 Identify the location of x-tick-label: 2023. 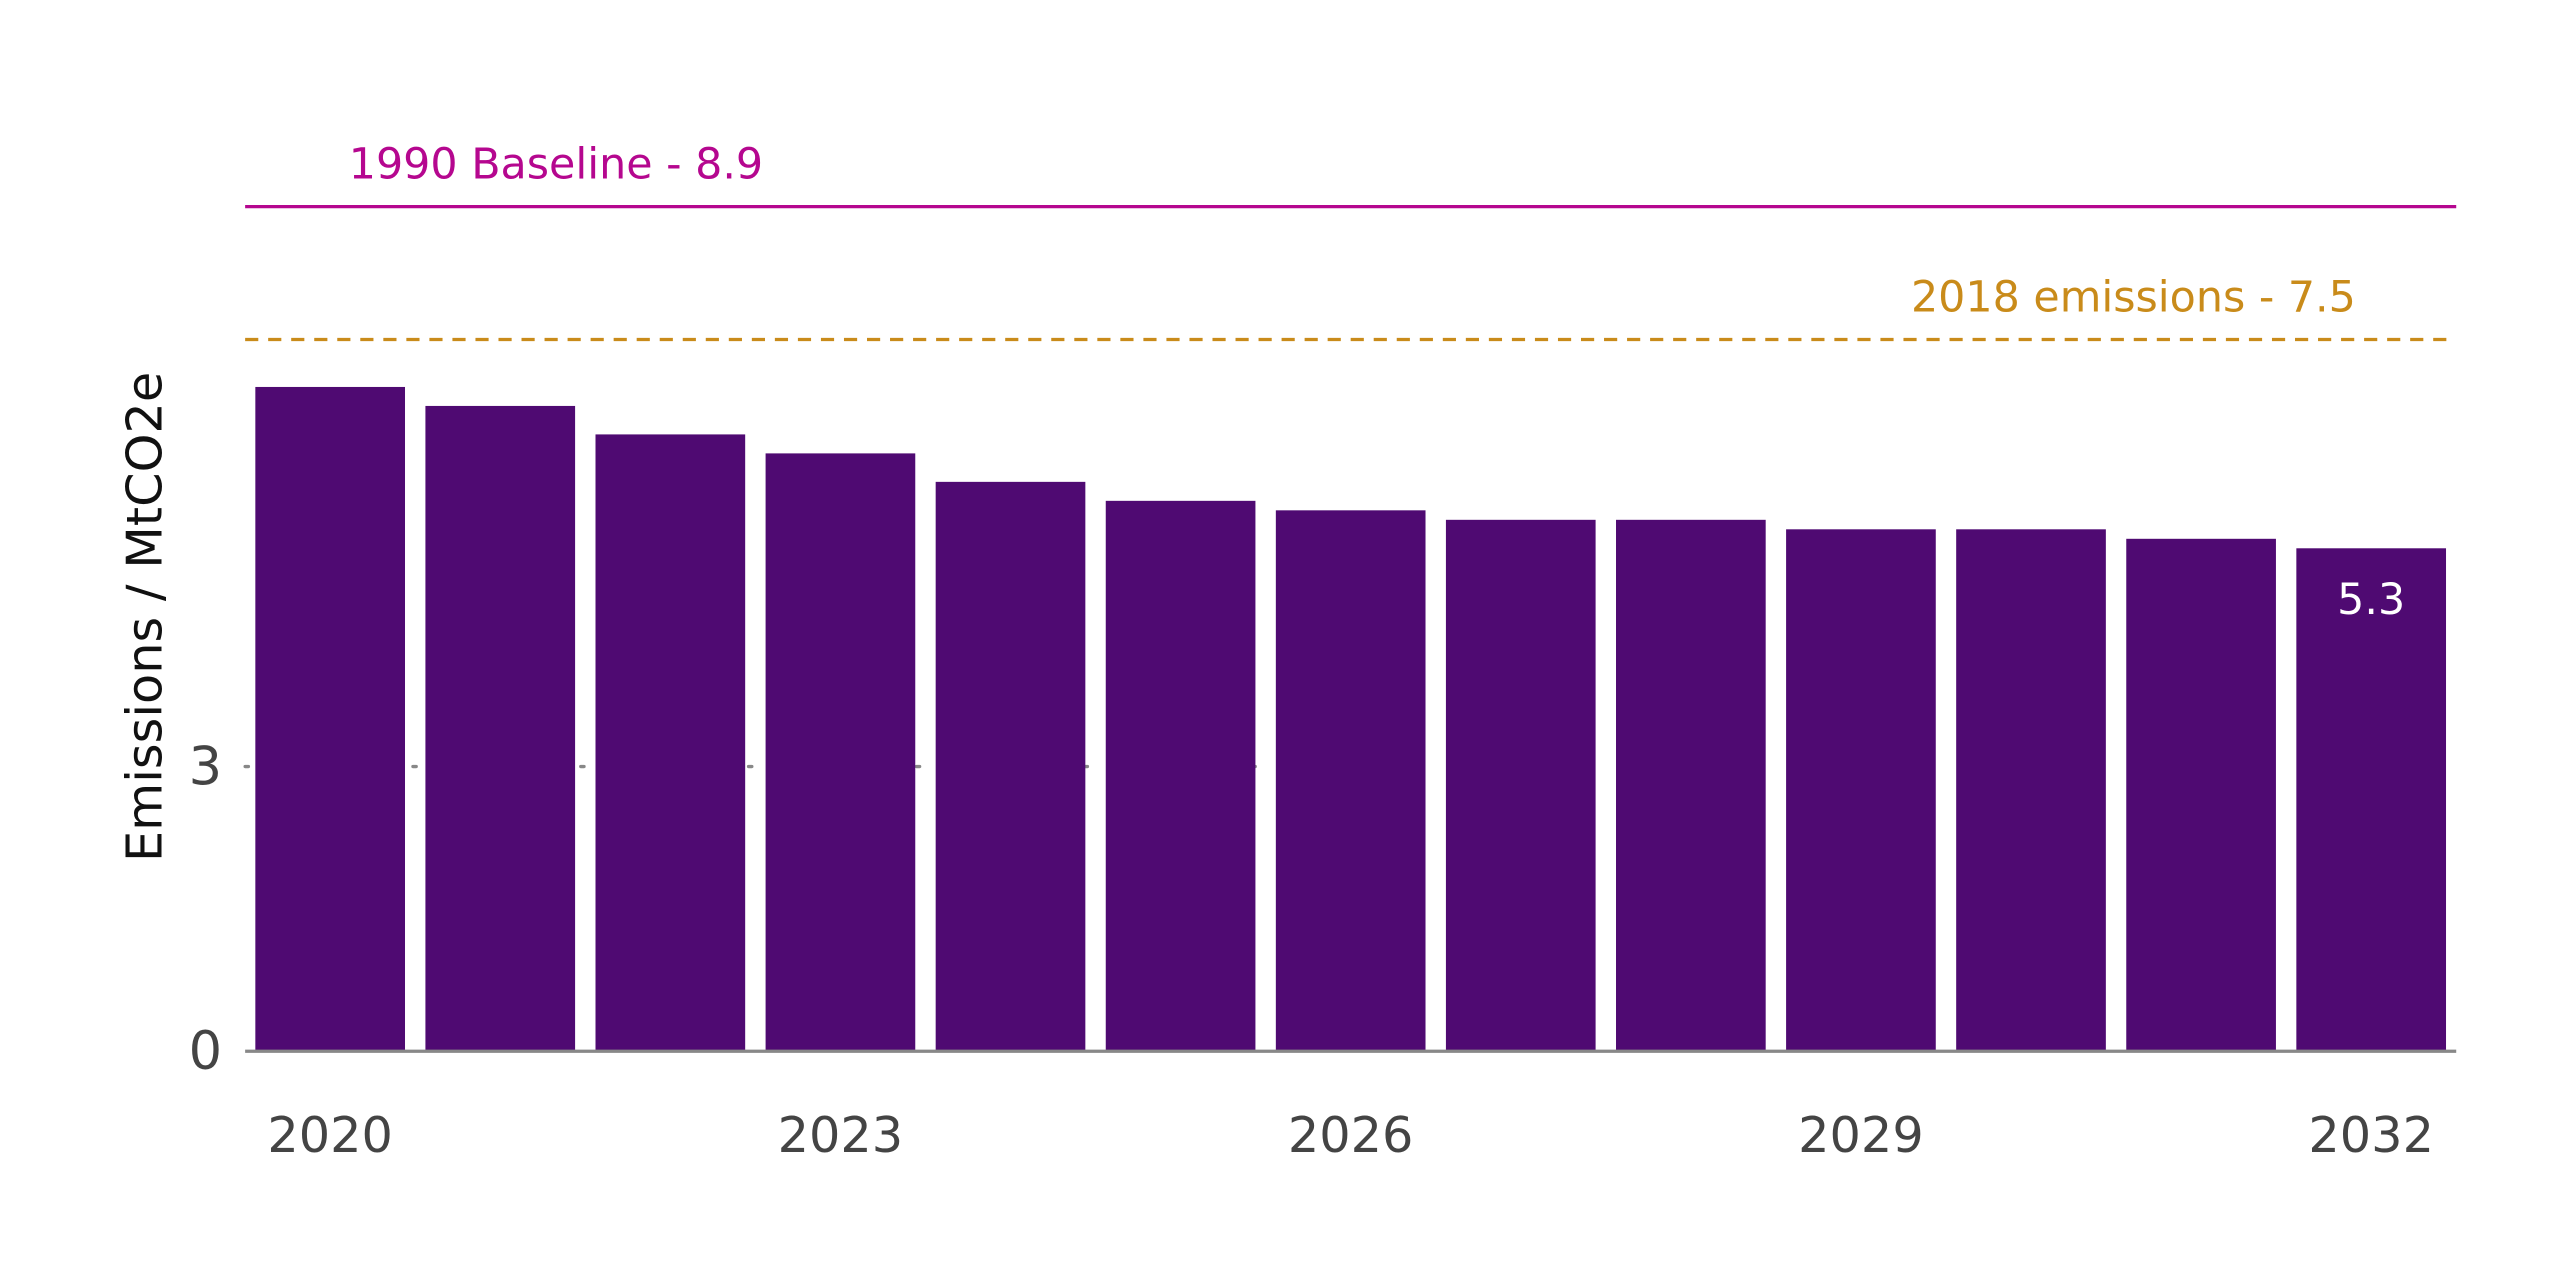
(841, 1135).